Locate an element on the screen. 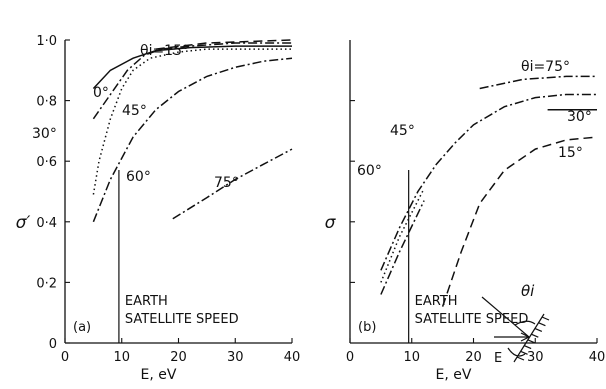 The width and height of the screenshot is (606, 389). inset-incident-ray is located at coordinates (505, 317).